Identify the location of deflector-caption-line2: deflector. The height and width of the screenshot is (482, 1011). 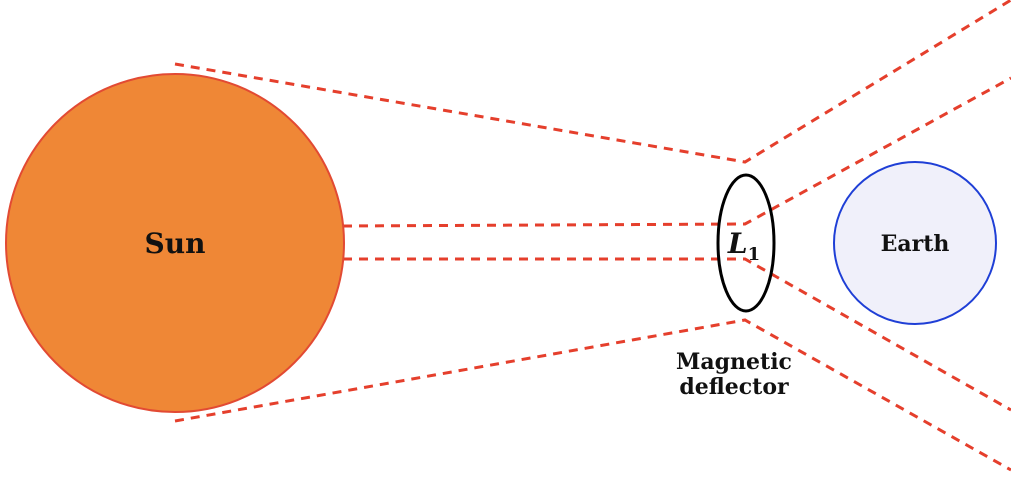
(734, 387).